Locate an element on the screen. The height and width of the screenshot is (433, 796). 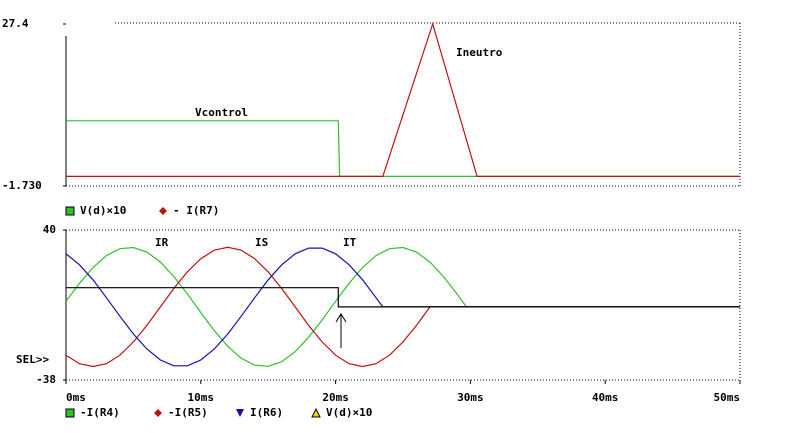
annotation: IT is located at coordinates (350, 242).